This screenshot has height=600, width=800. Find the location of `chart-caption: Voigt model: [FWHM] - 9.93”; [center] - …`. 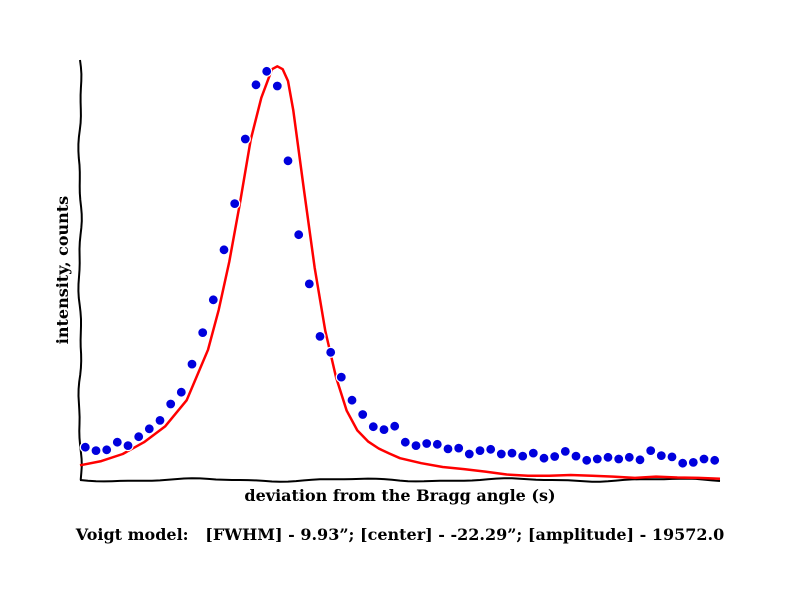

chart-caption: Voigt model: [FWHM] - 9.93”; [center] - … is located at coordinates (399, 534).